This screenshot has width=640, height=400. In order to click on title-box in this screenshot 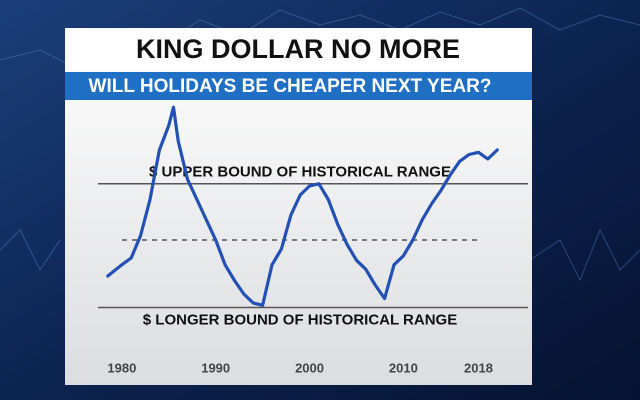, I will do `click(298, 50)`.